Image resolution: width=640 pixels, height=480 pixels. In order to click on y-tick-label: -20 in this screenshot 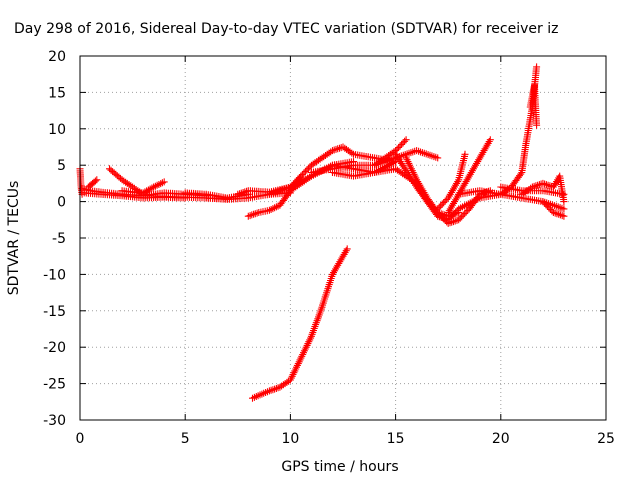, I will do `click(54, 348)`.